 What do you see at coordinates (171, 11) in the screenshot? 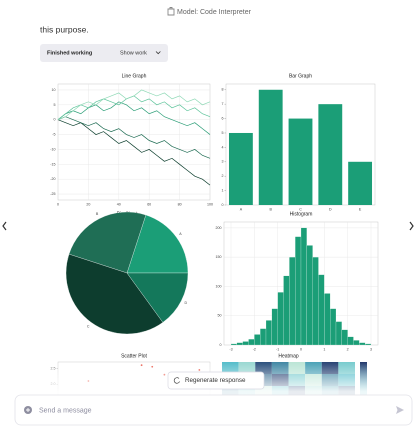
I see `model-icon` at bounding box center [171, 11].